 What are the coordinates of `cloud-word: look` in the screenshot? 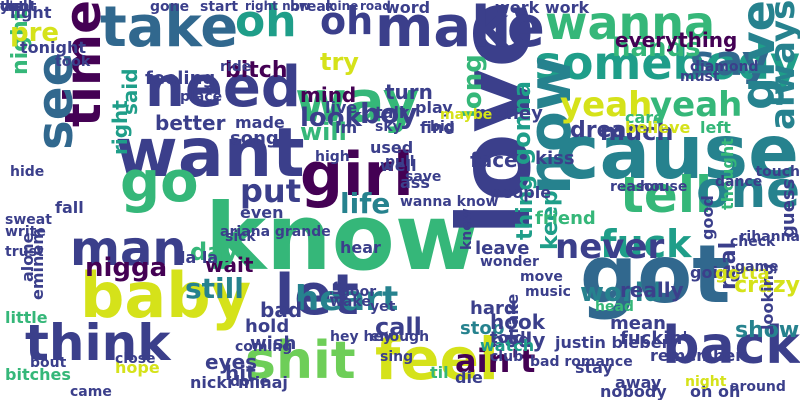 It's located at (331, 118).